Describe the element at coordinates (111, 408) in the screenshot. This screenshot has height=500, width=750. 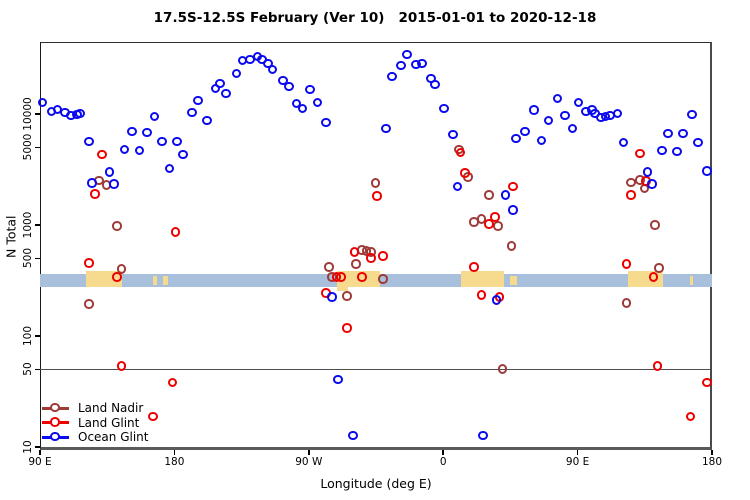
I see `legend-label: Land Nadir` at that location.